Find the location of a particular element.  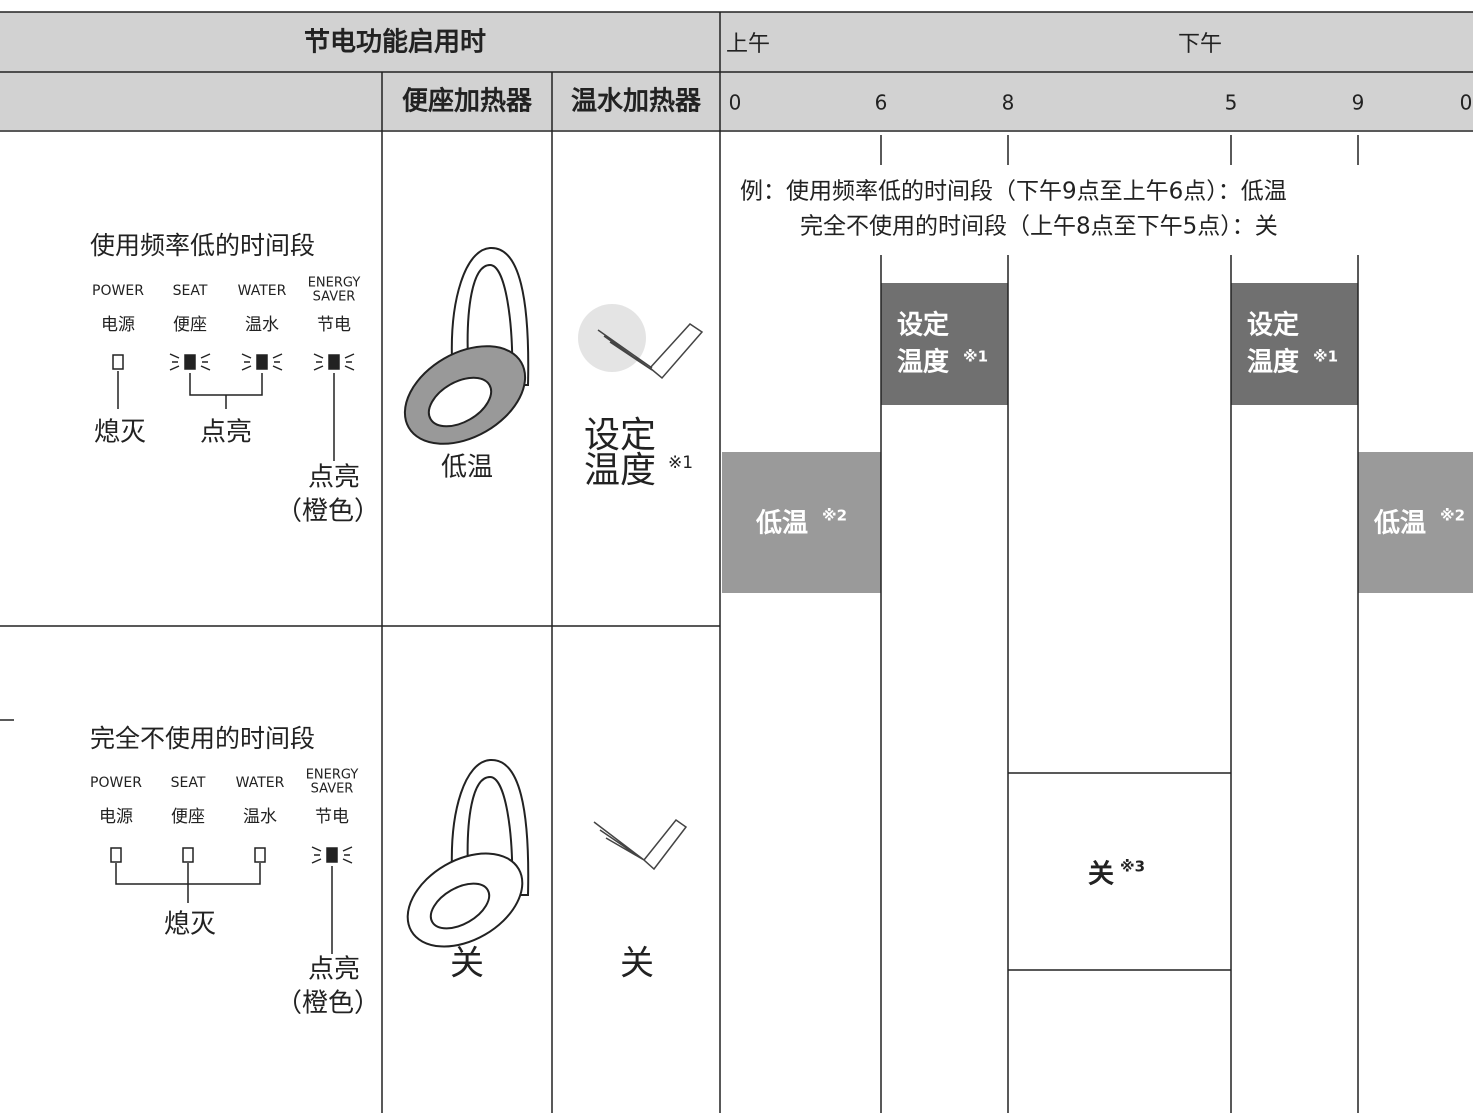

example: 例：使用频率低的时间段（下午9点至上午6点）：低温 is located at coordinates (1013, 192).